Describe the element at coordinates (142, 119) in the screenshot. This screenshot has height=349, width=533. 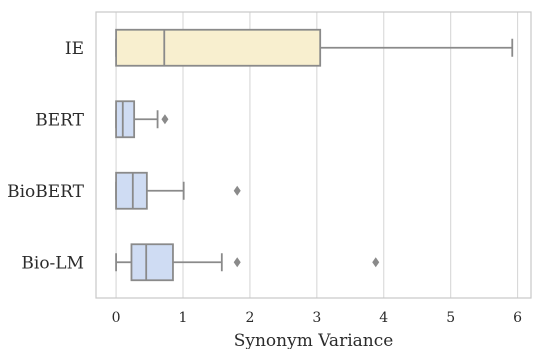
I see `box-bert` at that location.